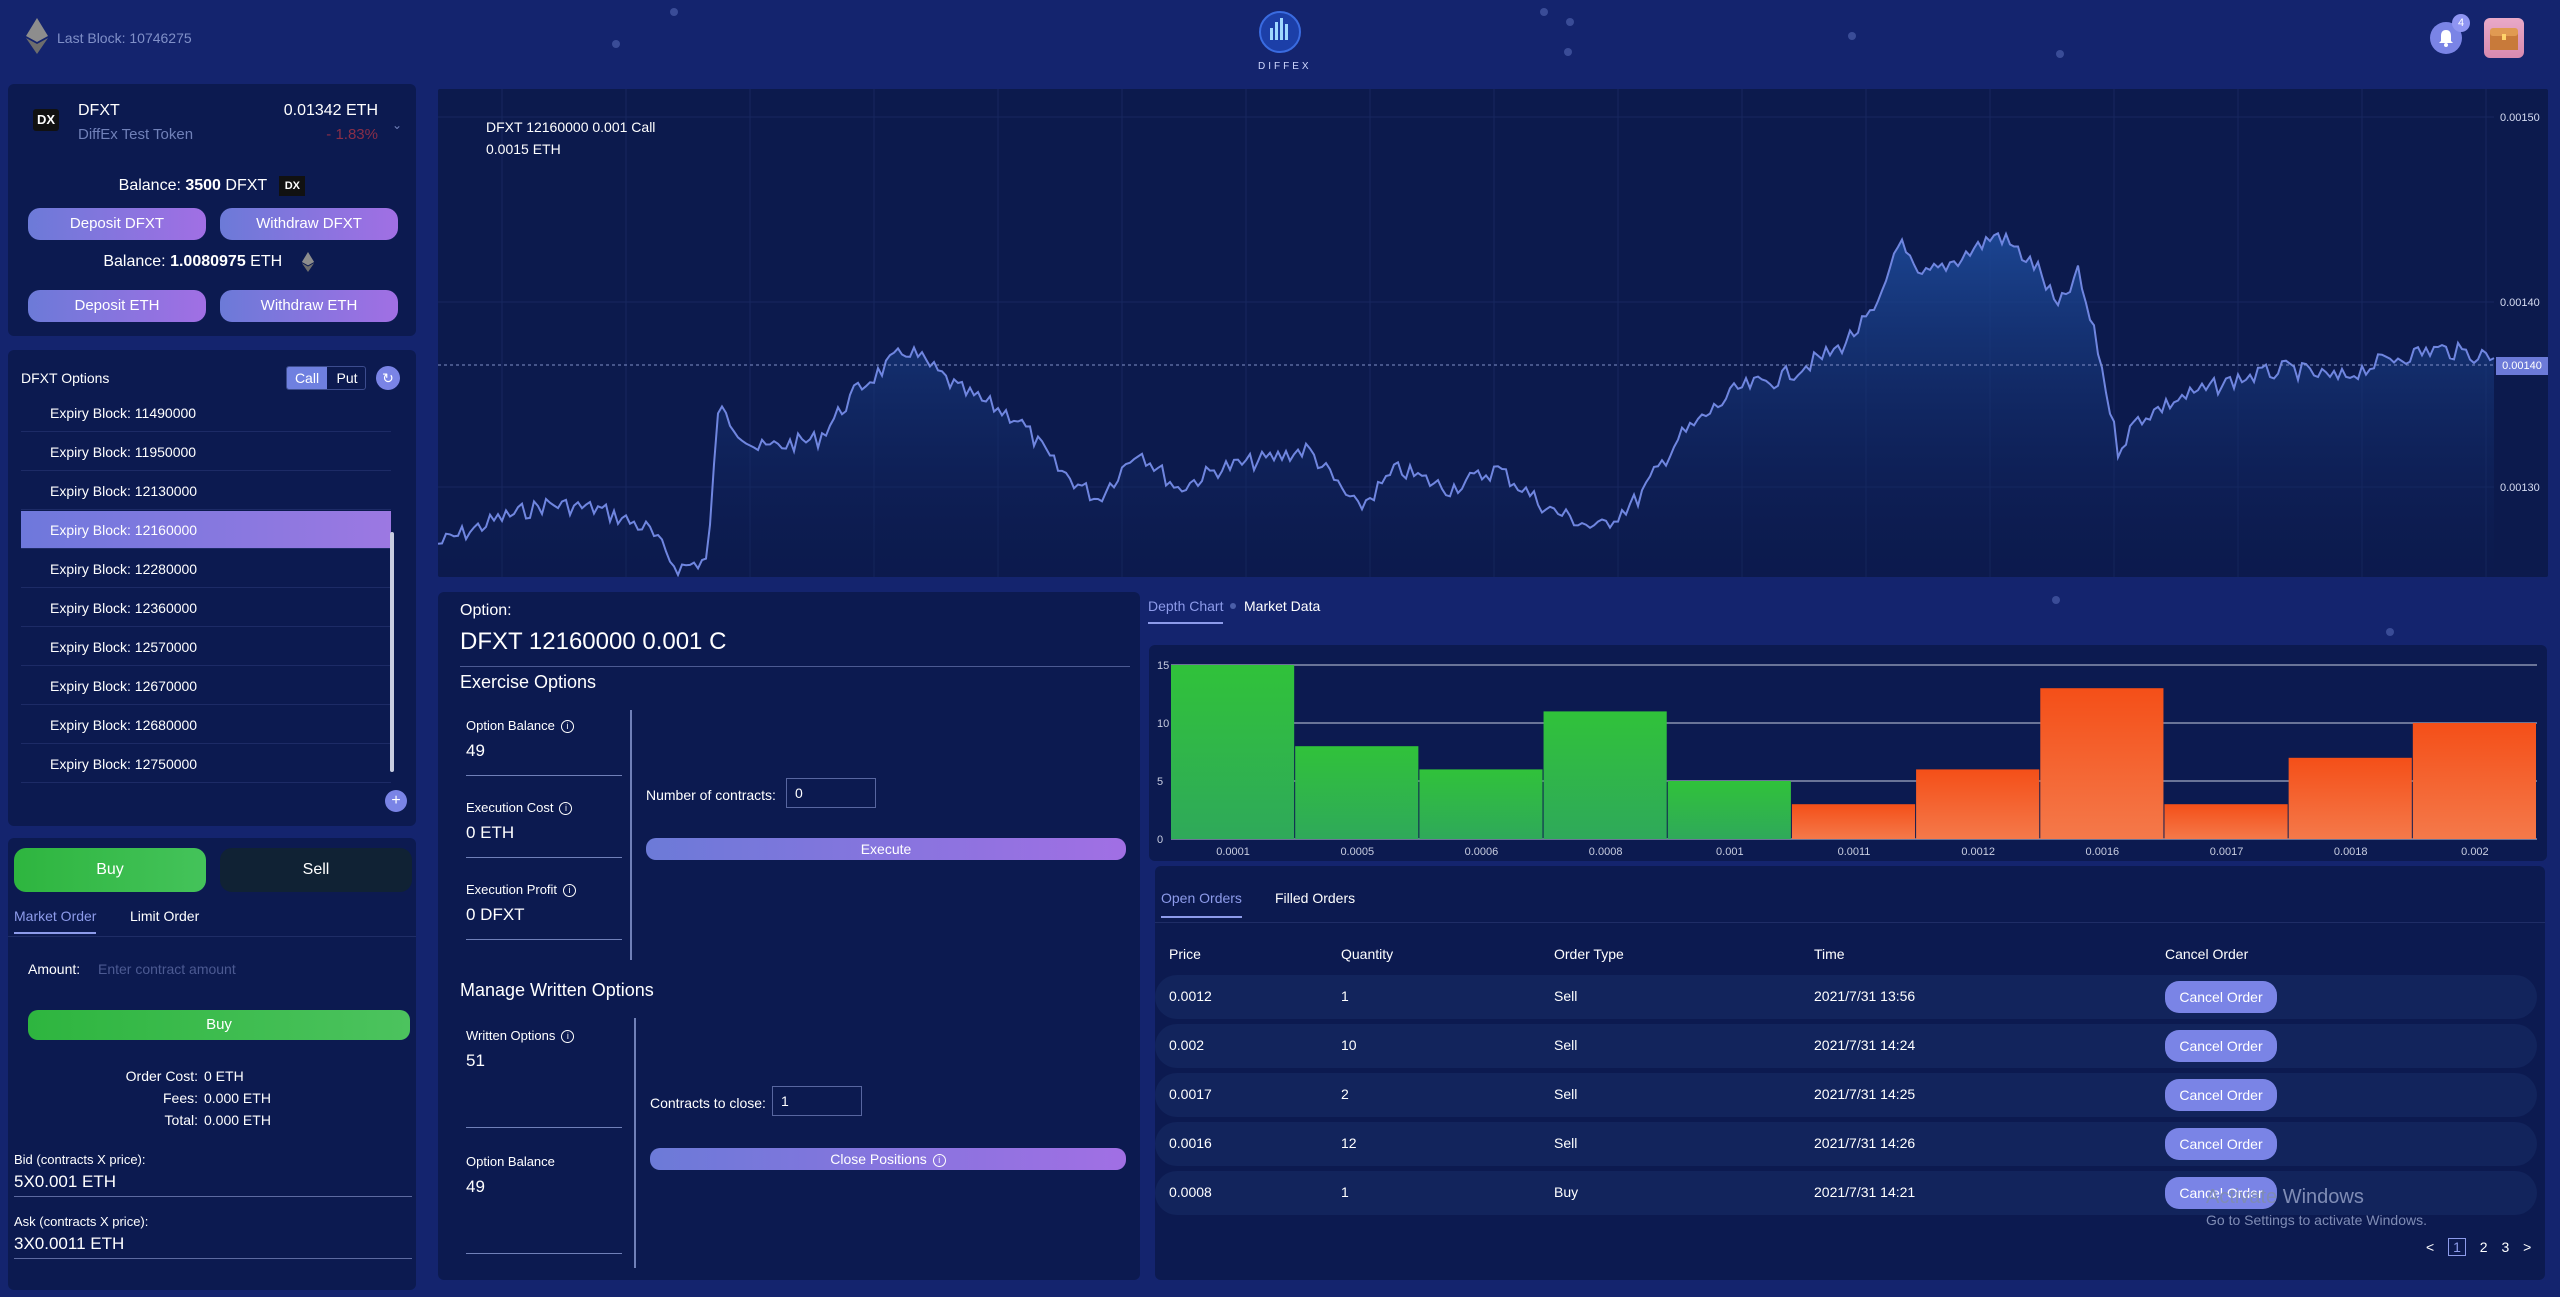  Describe the element at coordinates (2483, 1247) in the screenshot. I see `page-2: 2` at that location.